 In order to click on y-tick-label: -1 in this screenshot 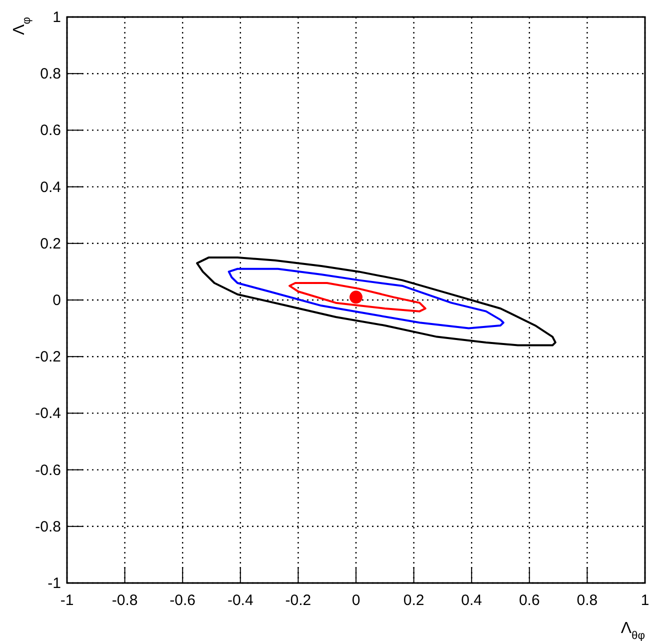, I will do `click(54, 583)`.